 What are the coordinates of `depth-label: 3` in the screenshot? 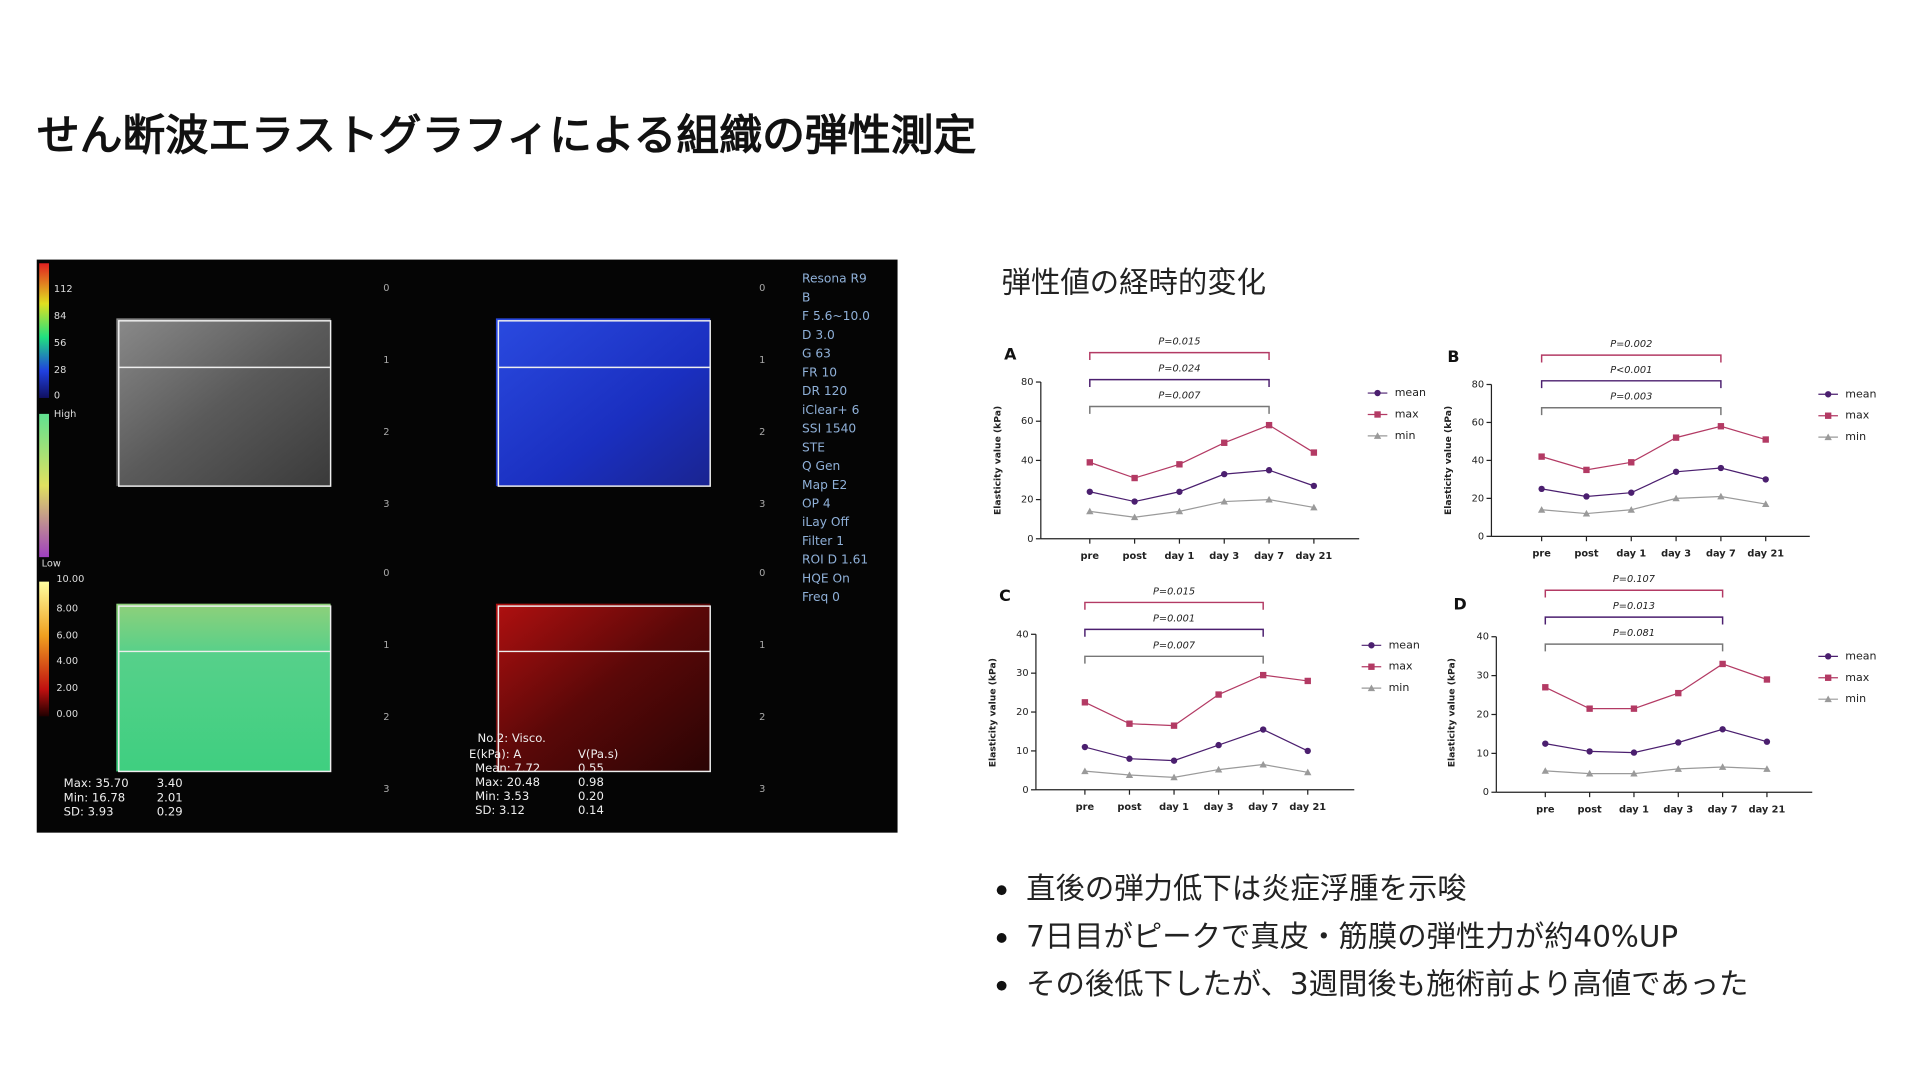 It's located at (386, 504).